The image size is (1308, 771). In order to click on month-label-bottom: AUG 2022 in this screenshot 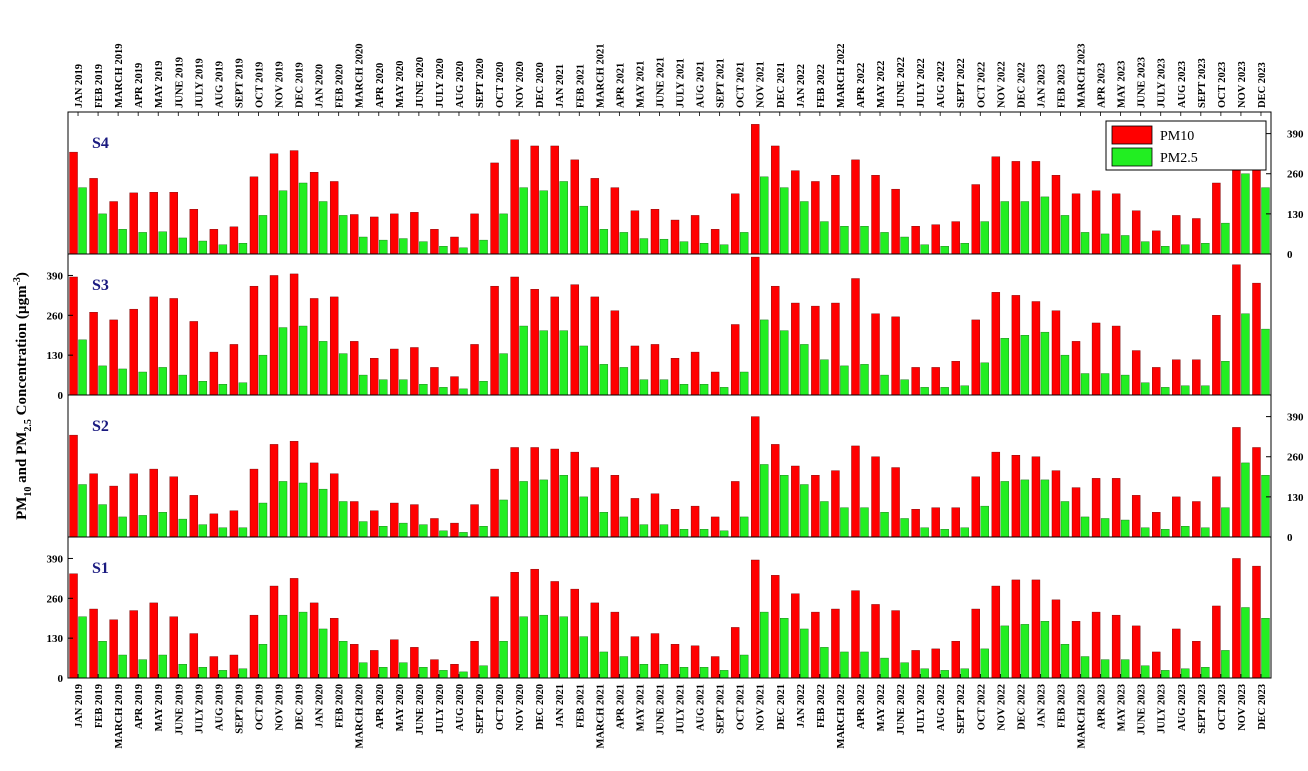, I will do `click(941, 707)`.